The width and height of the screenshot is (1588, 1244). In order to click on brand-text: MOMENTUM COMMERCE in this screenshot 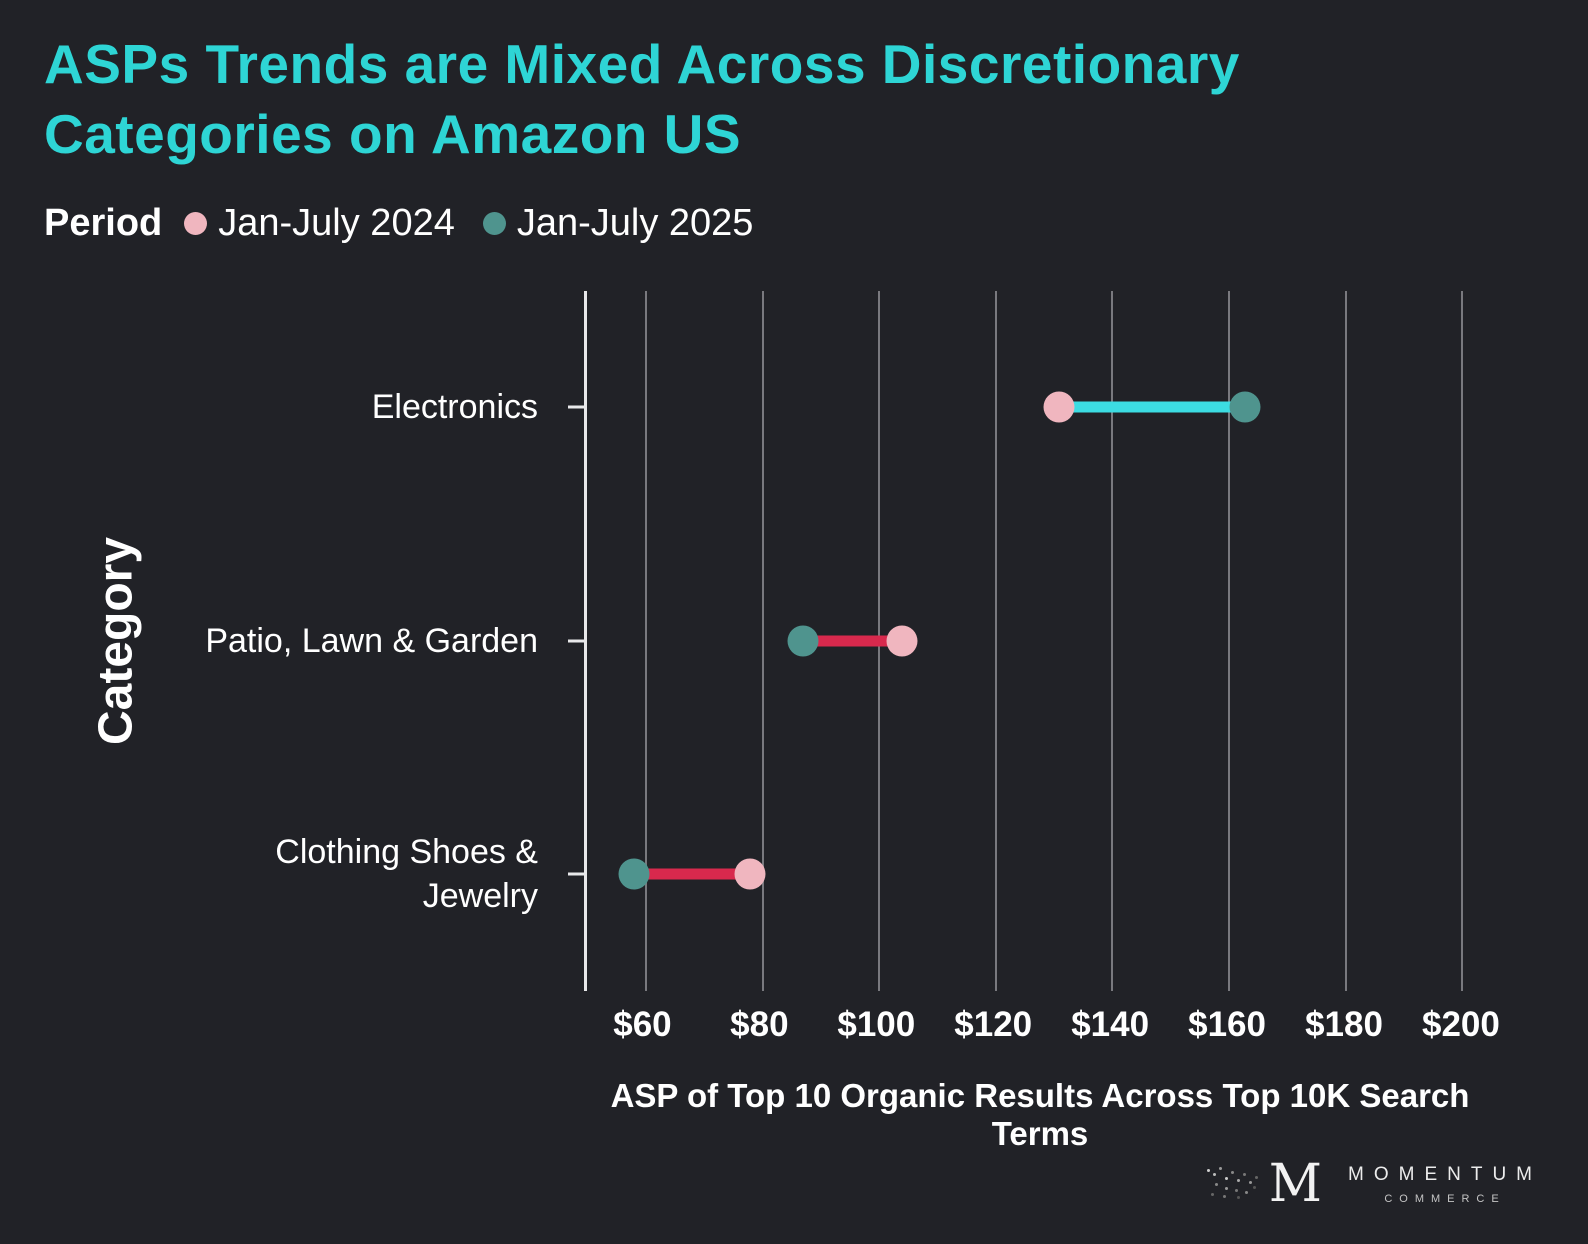, I will do `click(1445, 1184)`.